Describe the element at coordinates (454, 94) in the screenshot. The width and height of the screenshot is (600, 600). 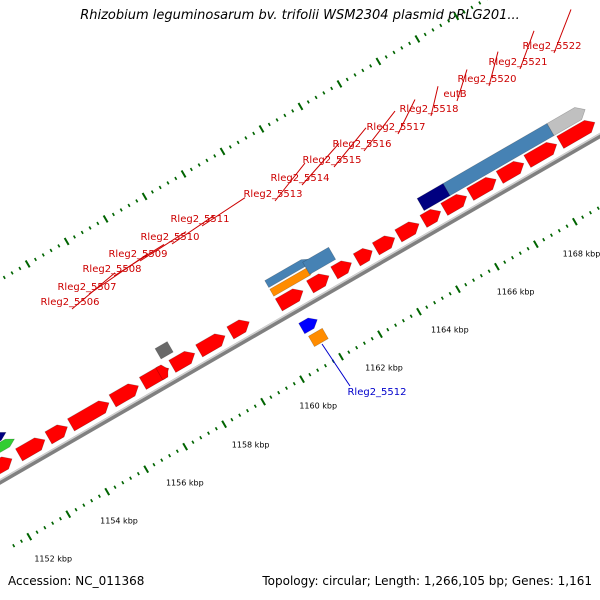
I see `gene-label-eutb: eutB` at that location.